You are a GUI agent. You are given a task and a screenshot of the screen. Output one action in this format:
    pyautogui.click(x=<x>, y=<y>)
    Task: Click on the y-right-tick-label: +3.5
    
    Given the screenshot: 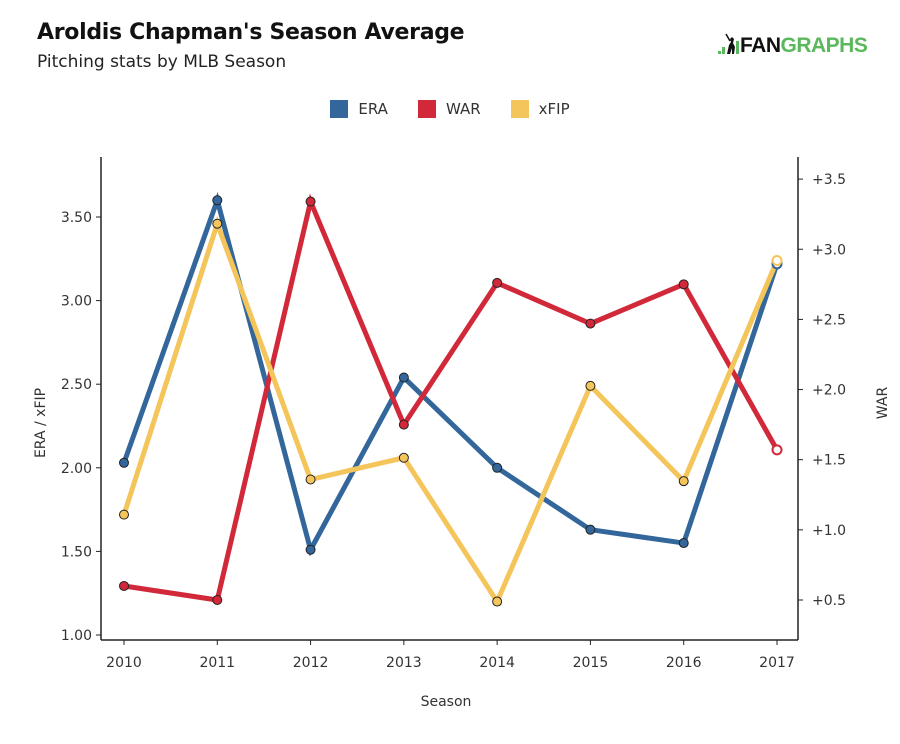 What is the action you would take?
    pyautogui.click(x=829, y=180)
    